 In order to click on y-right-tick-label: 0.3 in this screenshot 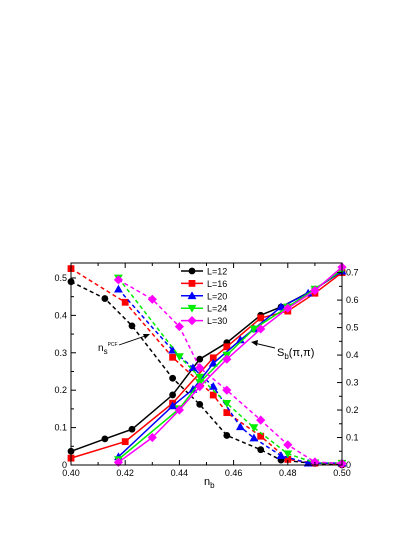, I will do `click(352, 383)`.